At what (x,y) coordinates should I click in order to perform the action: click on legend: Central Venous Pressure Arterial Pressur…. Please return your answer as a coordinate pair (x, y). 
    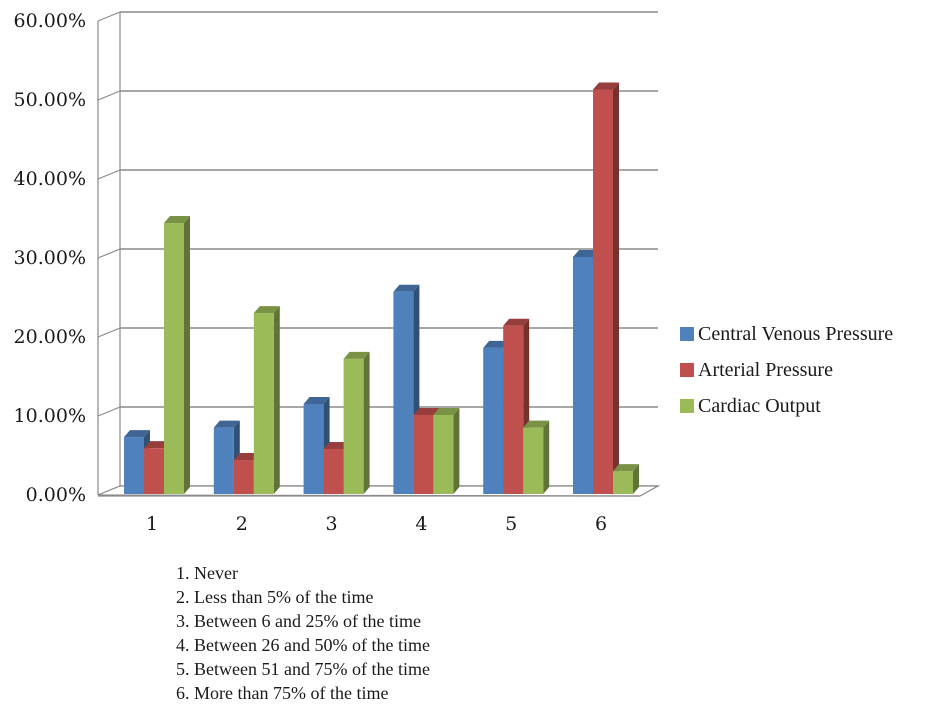
    Looking at the image, I should click on (786, 370).